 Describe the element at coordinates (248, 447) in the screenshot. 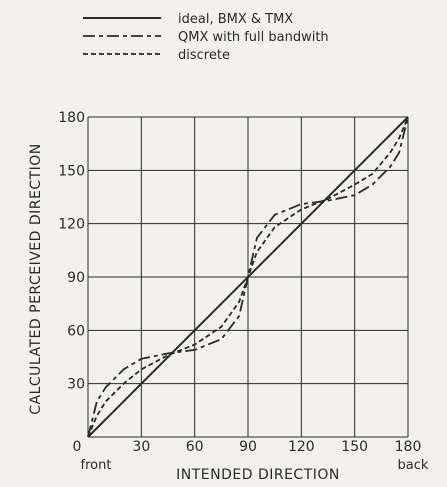

I see `x-tick-label: 90` at that location.